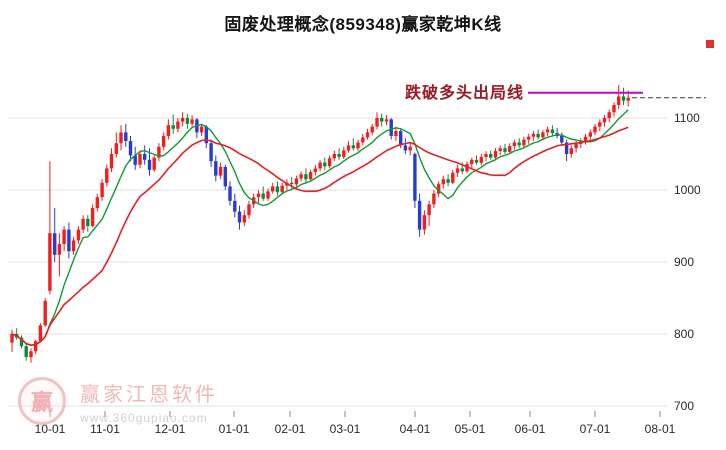  I want to click on top-right-marker, so click(710, 44).